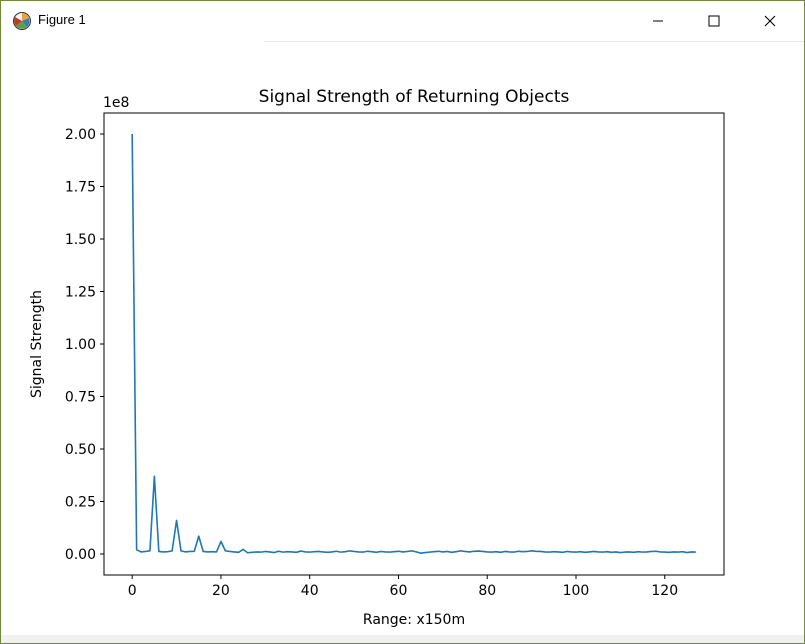 This screenshot has width=805, height=644. I want to click on matplotlib-figure-icon, so click(22, 21).